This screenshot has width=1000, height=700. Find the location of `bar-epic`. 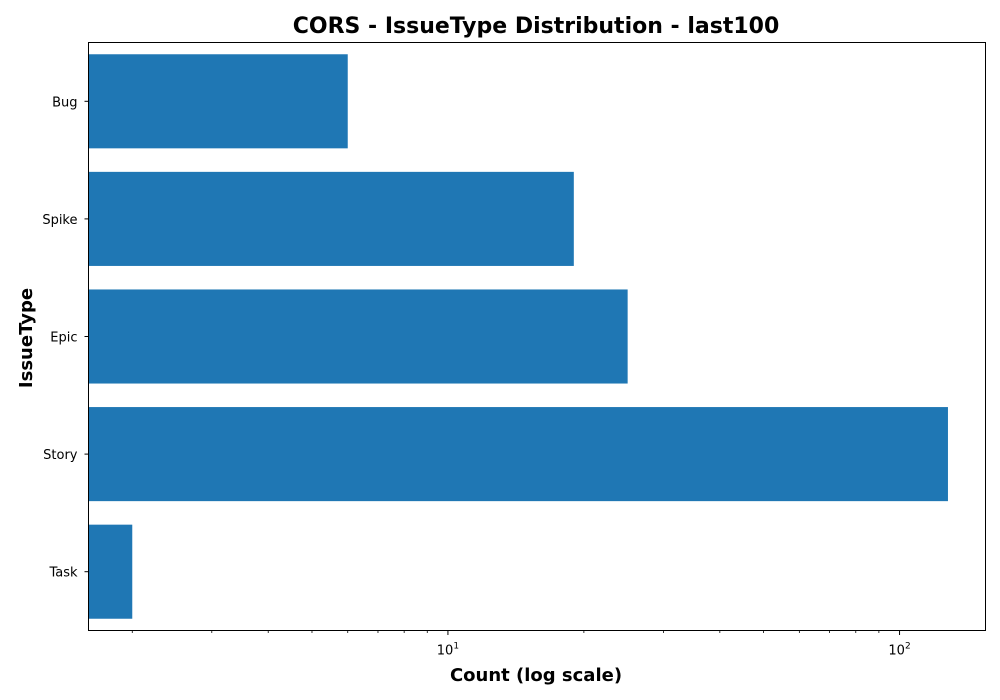

bar-epic is located at coordinates (358, 336).